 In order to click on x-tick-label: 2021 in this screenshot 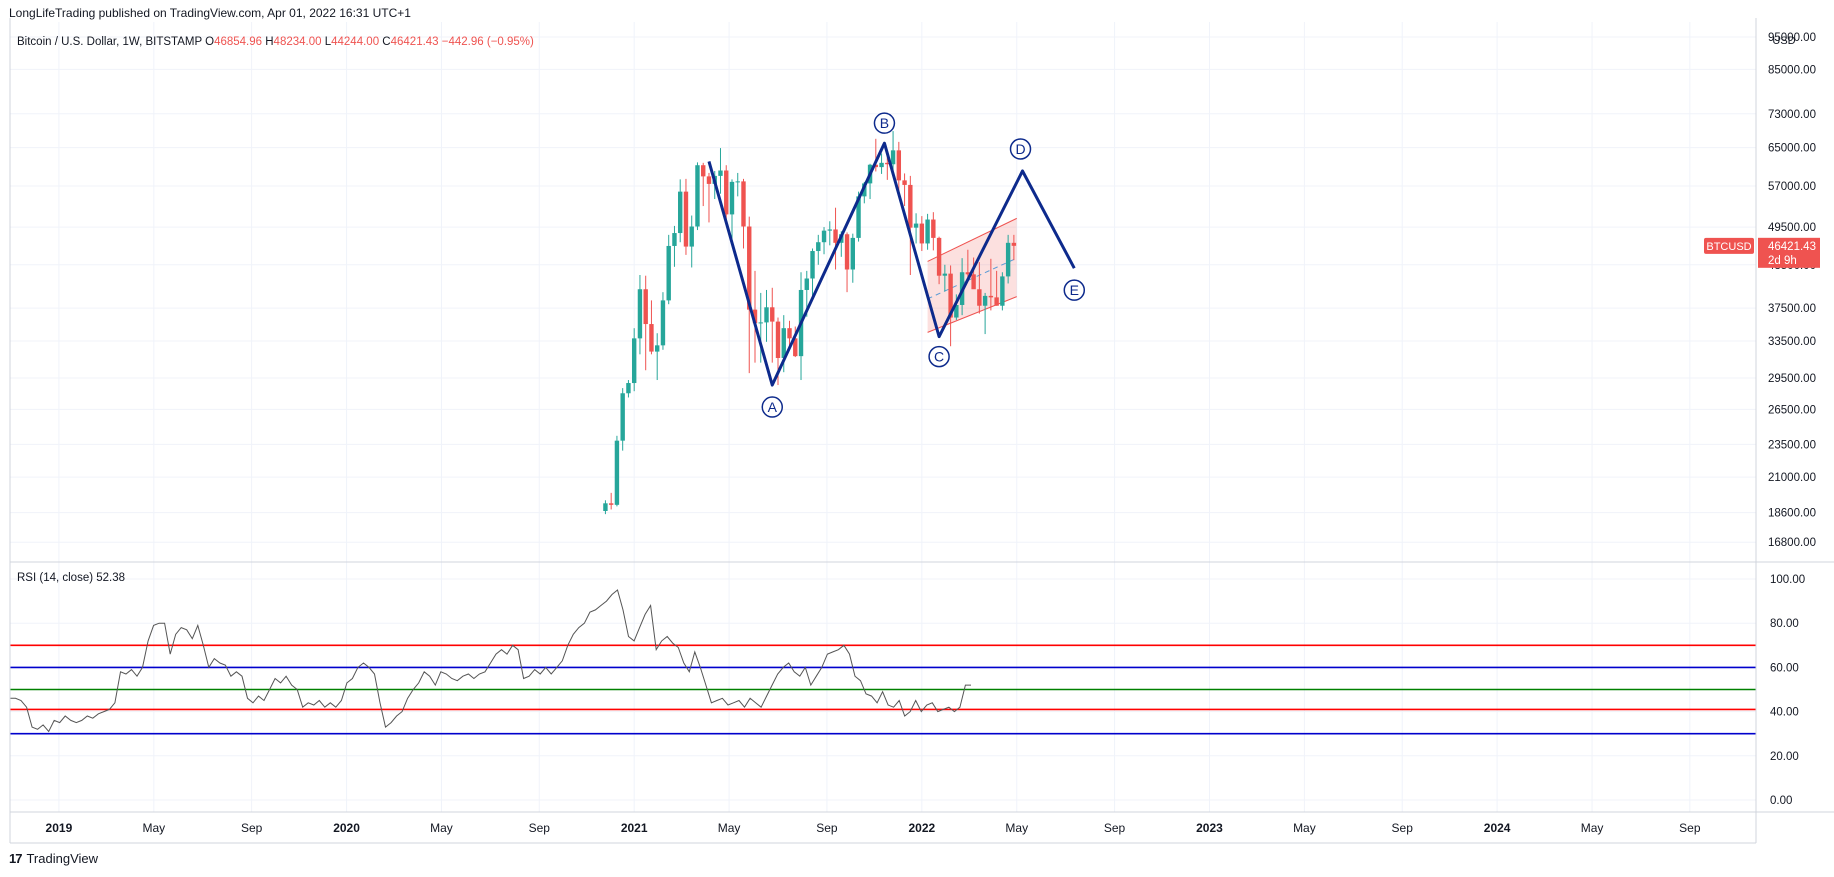, I will do `click(634, 828)`.